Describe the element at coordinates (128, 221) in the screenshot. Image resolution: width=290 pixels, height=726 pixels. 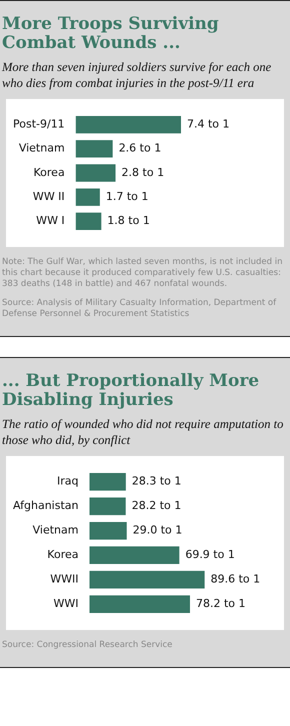
I see `data-label: 1.8 to 1` at that location.